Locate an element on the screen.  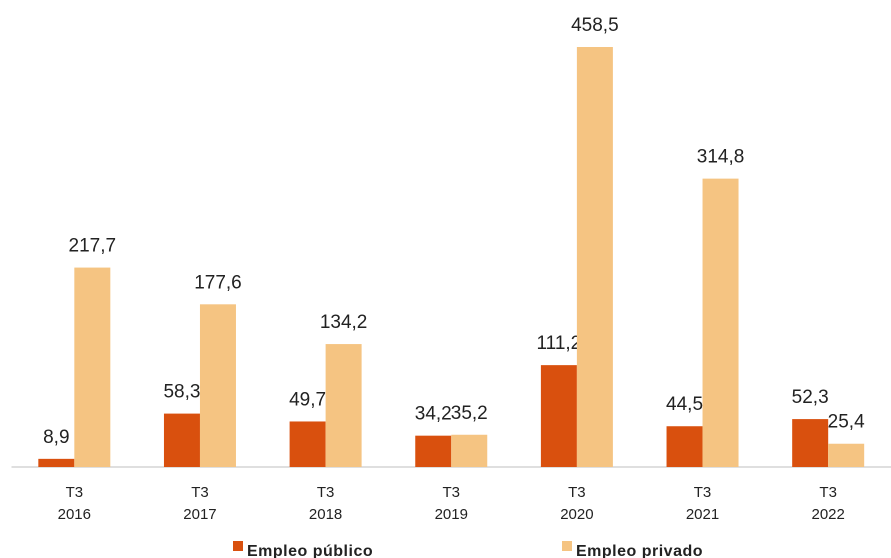
data-label: 52,3 is located at coordinates (810, 397).